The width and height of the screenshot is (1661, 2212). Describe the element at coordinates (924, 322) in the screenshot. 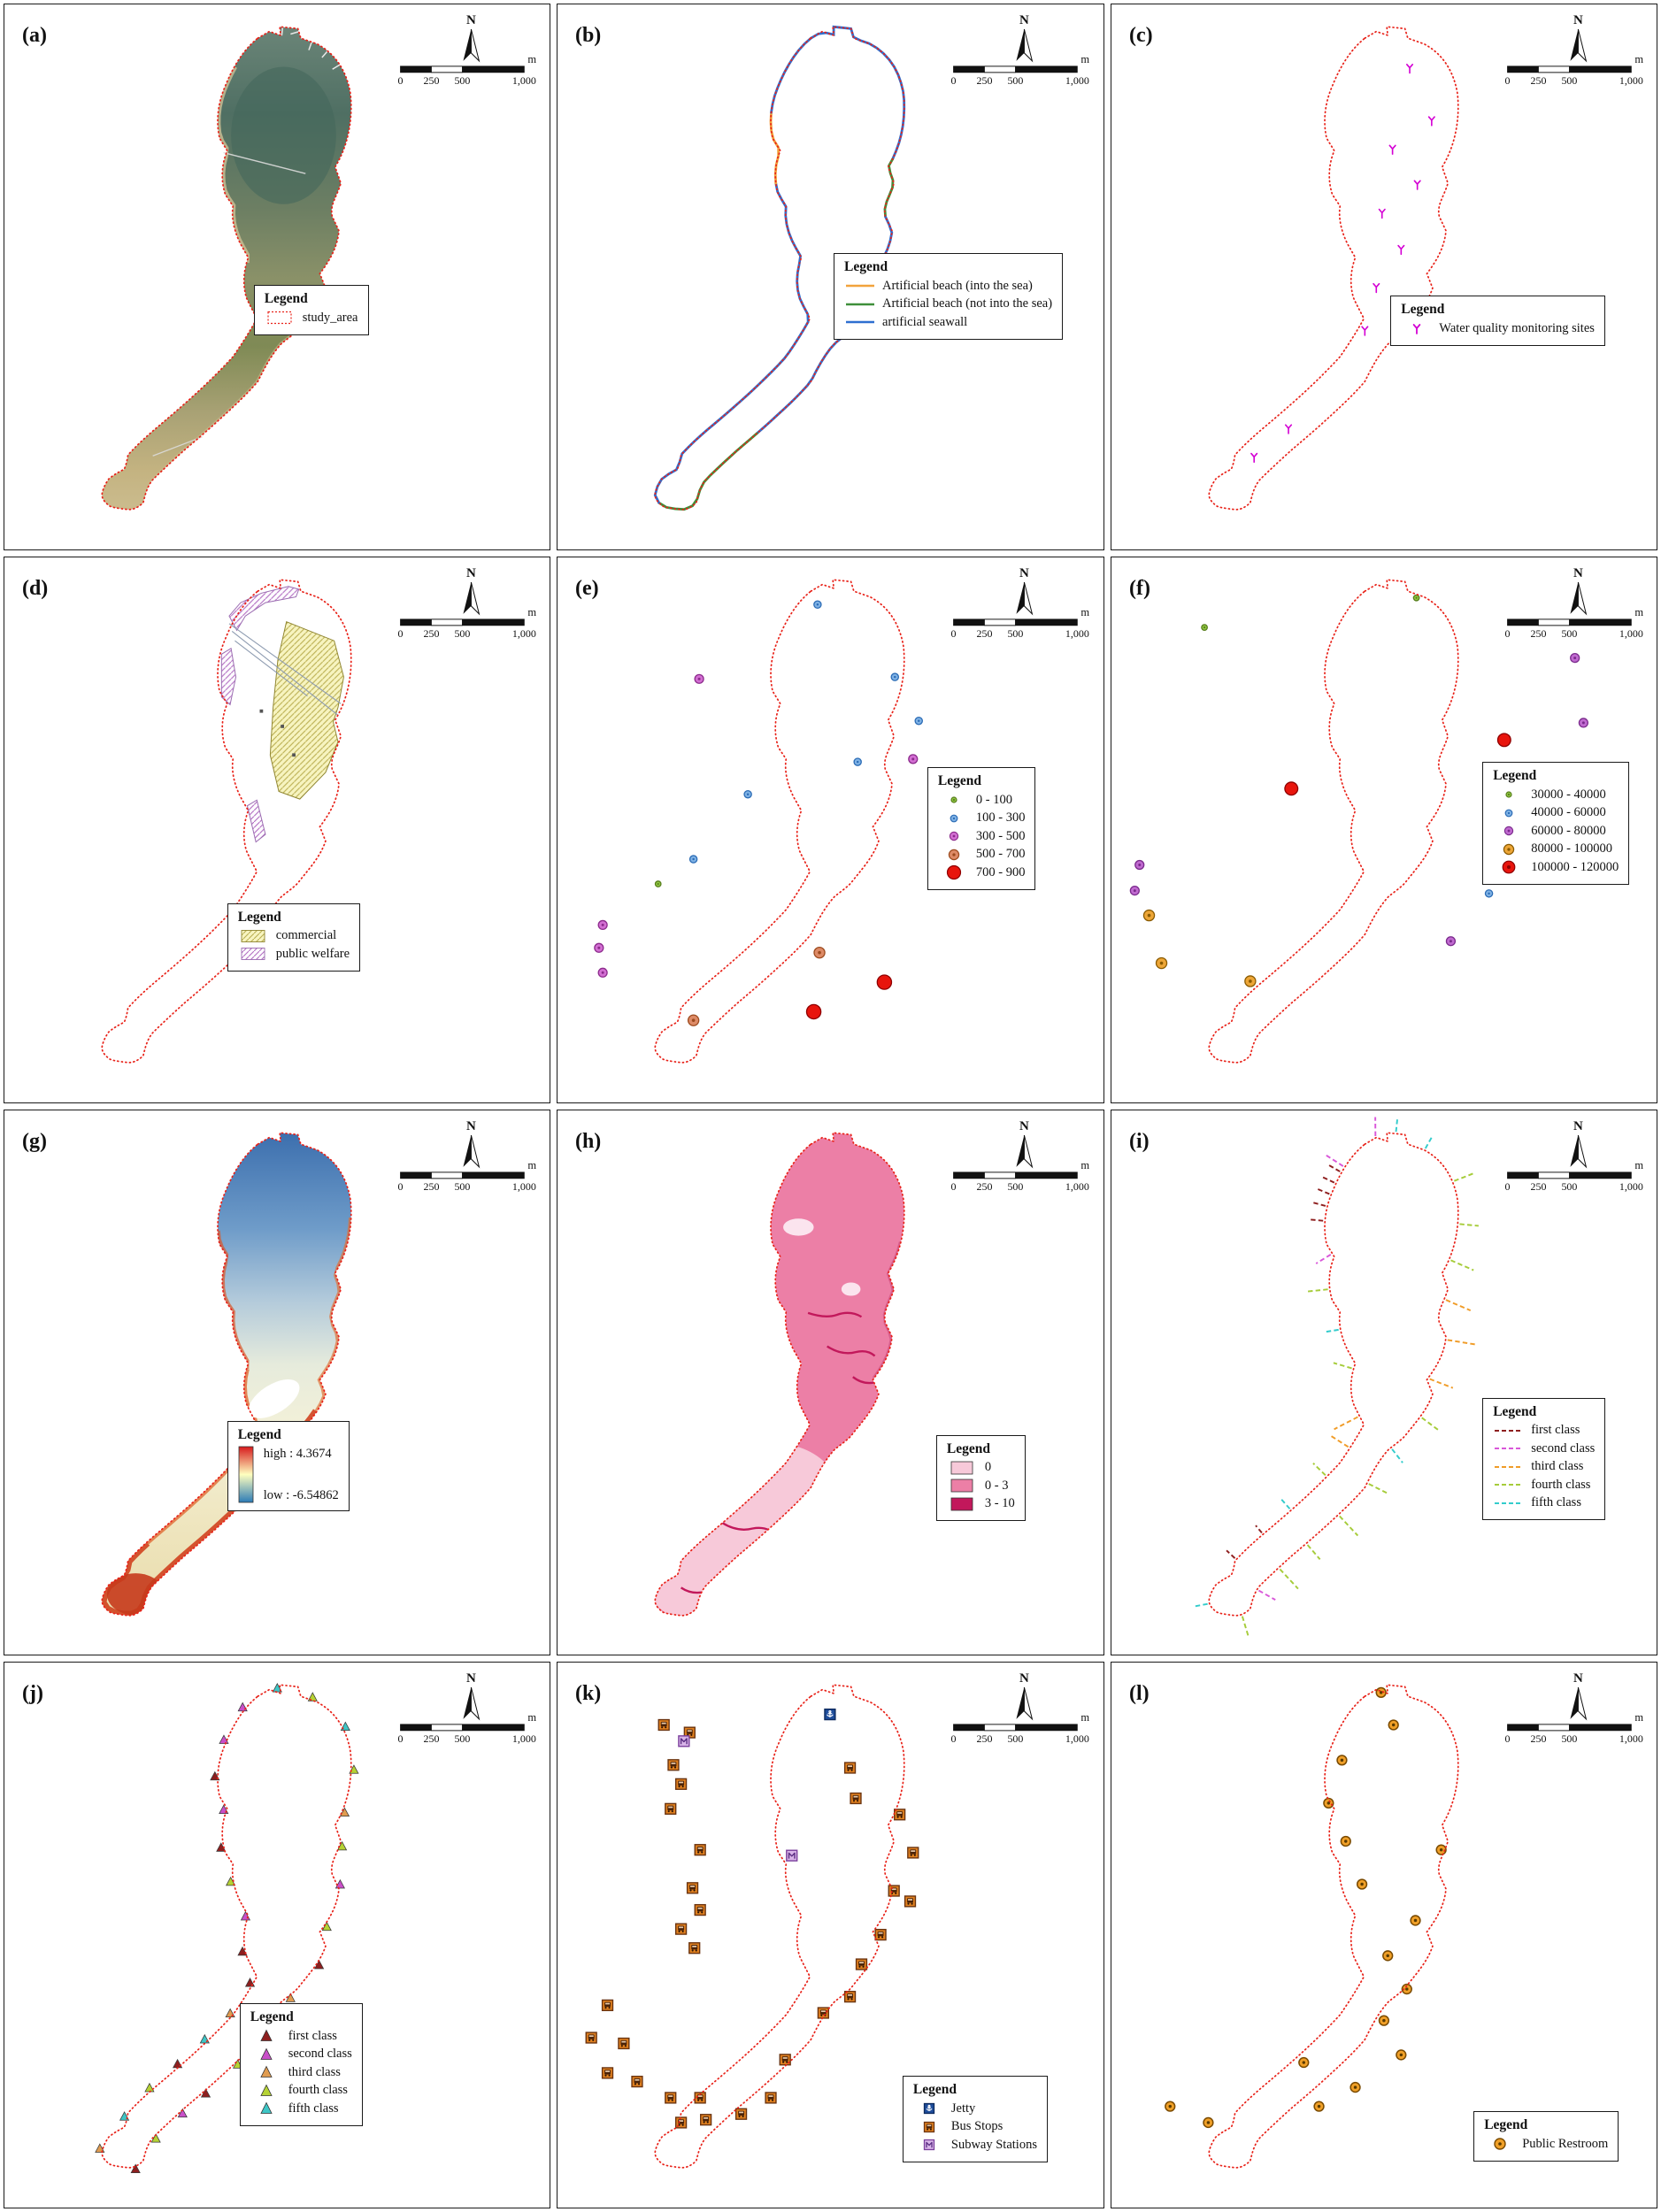

I see `legend-item-label: artificial seawall` at that location.